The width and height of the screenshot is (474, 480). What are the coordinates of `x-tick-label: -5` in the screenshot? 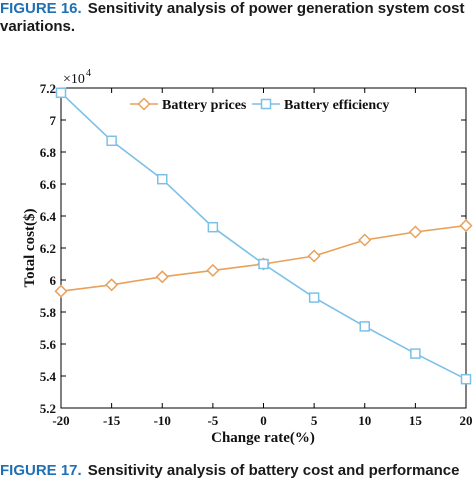 It's located at (212, 420).